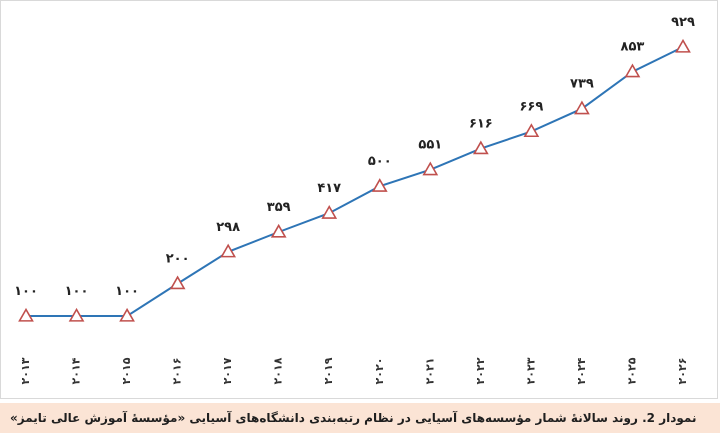  What do you see at coordinates (631, 370) in the screenshot?
I see `x-tick-label: ۲۰۲۵` at bounding box center [631, 370].